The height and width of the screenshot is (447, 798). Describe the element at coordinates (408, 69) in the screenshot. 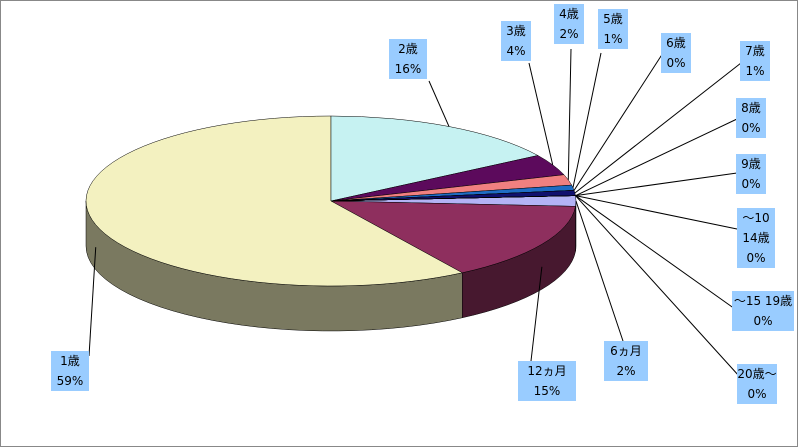

I see `value-label: 16%` at that location.